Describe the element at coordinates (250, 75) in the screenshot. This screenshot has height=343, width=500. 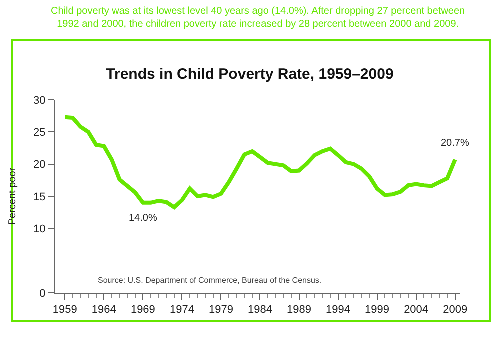
I see `chart-title: Trends in Child Poverty Rate, 1959–2009` at that location.